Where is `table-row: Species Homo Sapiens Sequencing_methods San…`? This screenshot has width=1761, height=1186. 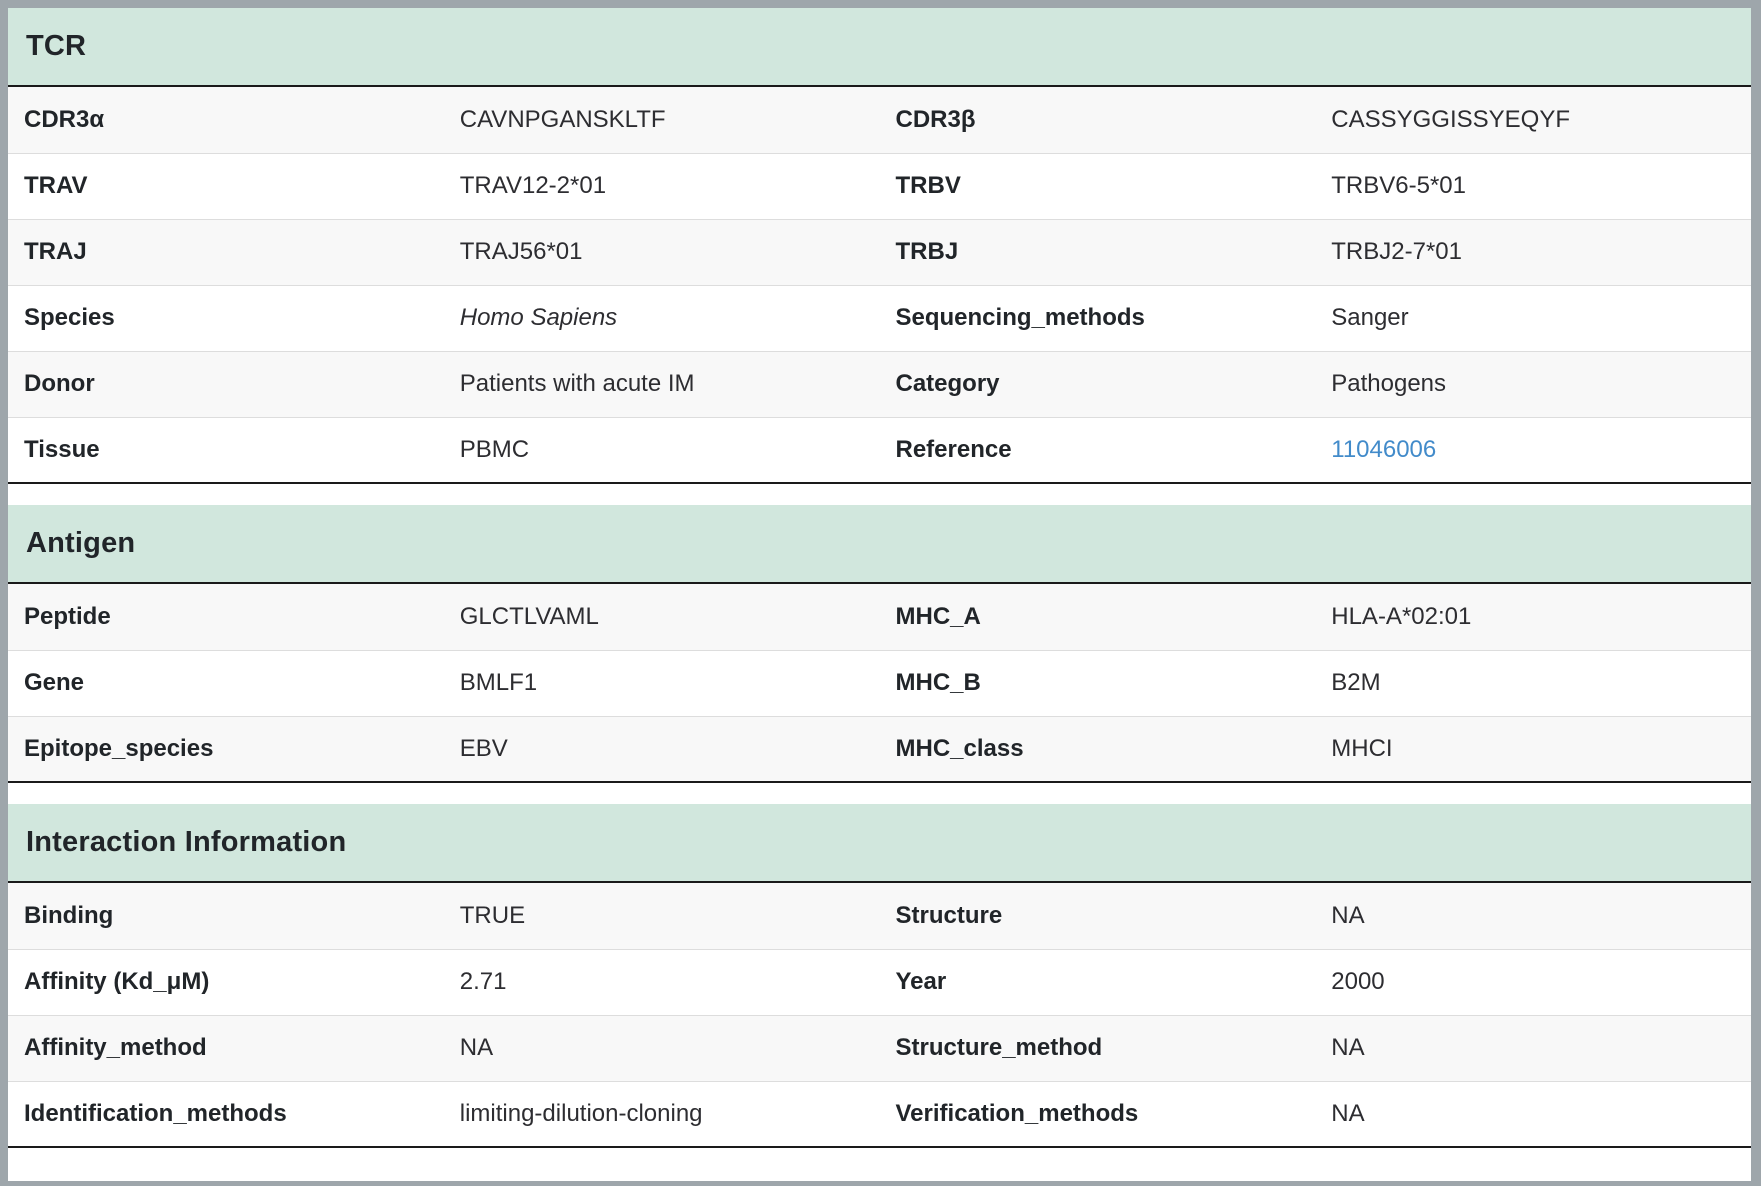
table-row: Species Homo Sapiens Sequencing_methods San… is located at coordinates (879, 317).